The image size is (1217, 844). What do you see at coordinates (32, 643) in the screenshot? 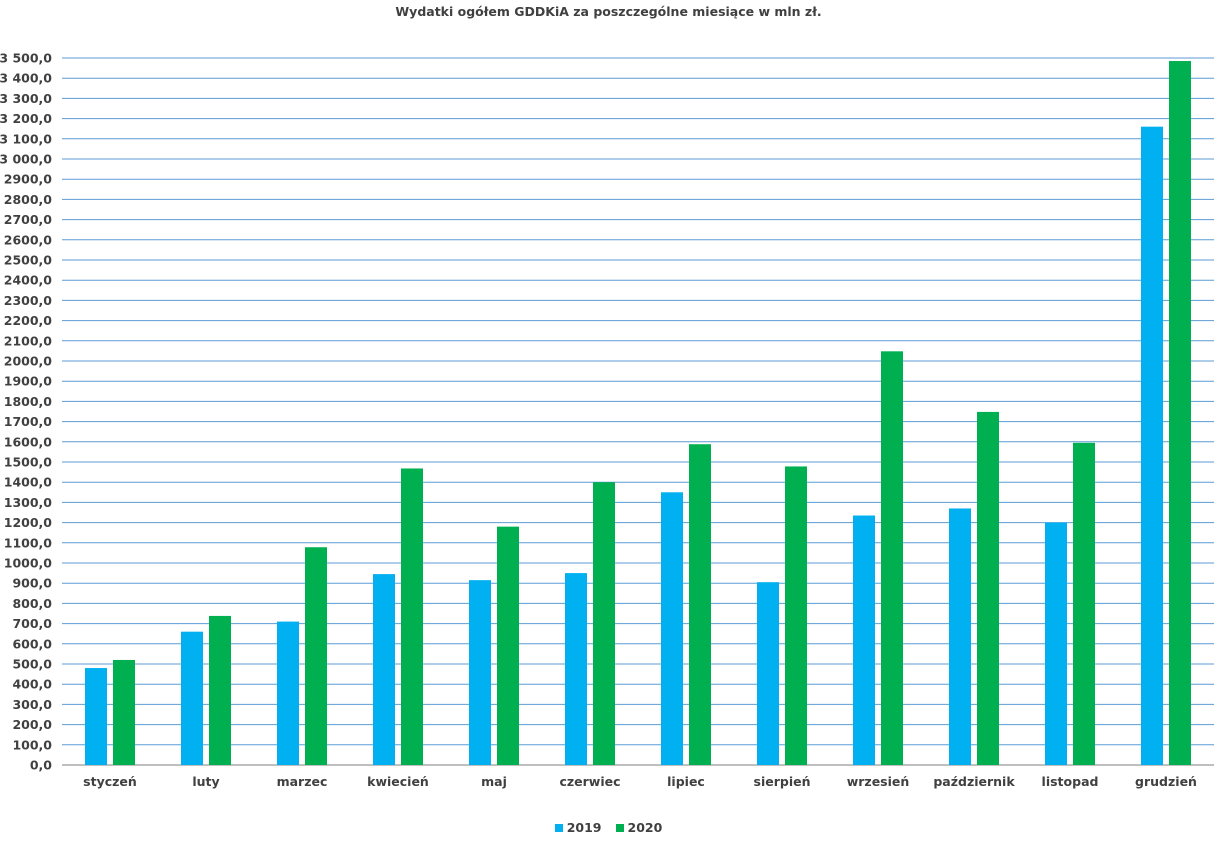
I see `y-tick-label: 600,0` at bounding box center [32, 643].